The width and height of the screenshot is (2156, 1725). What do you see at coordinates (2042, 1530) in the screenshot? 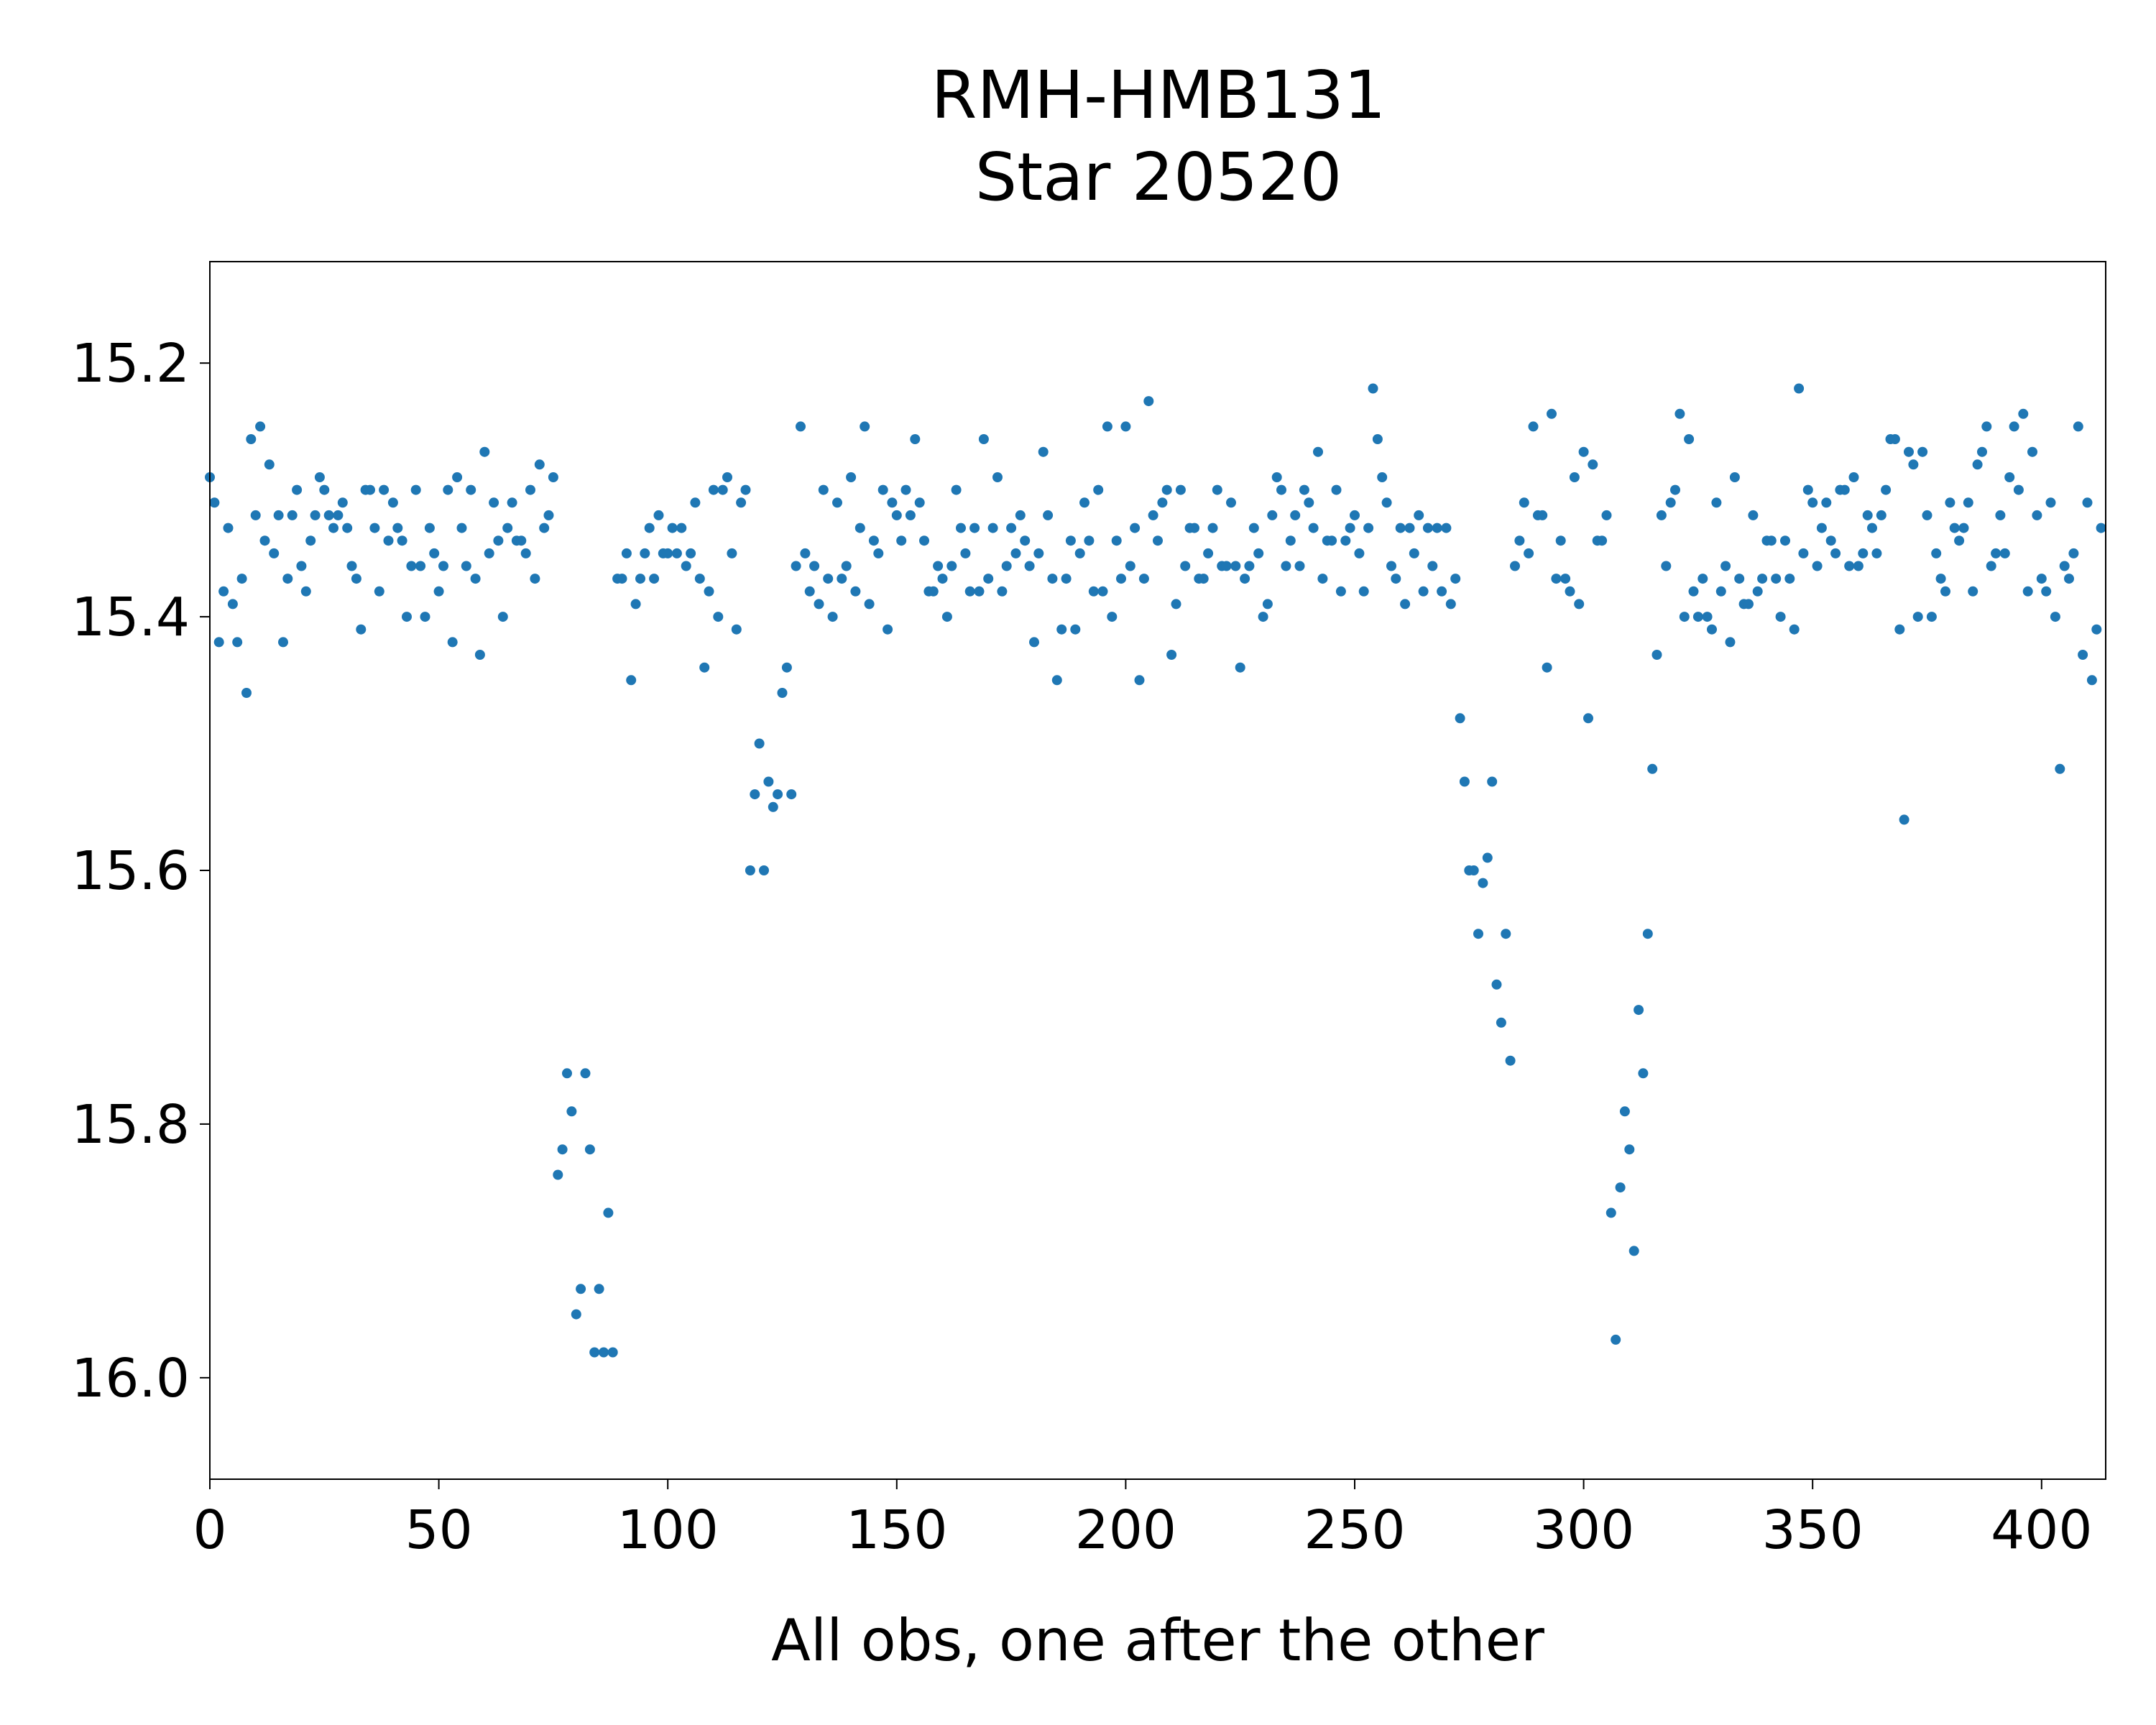
I see `x-tick-label: 400` at bounding box center [2042, 1530].